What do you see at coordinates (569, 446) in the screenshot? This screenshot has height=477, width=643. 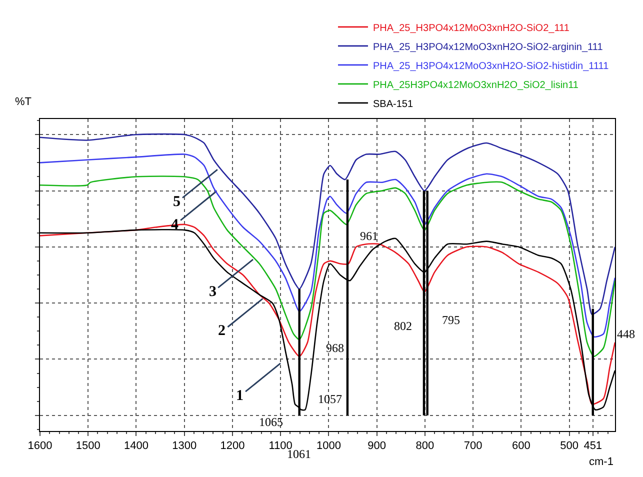 I see `x-tick-label: 500` at bounding box center [569, 446].